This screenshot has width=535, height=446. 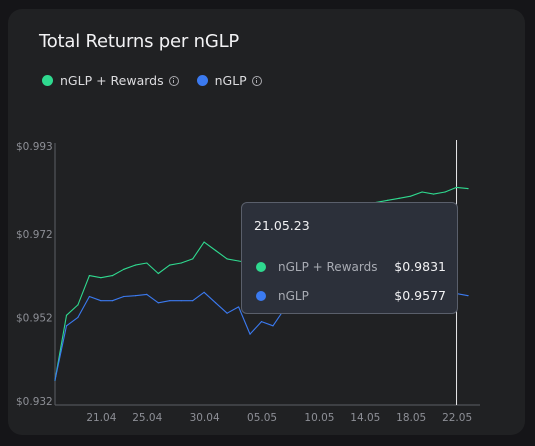 What do you see at coordinates (411, 418) in the screenshot?
I see `x-tick-label: 18.05` at bounding box center [411, 418].